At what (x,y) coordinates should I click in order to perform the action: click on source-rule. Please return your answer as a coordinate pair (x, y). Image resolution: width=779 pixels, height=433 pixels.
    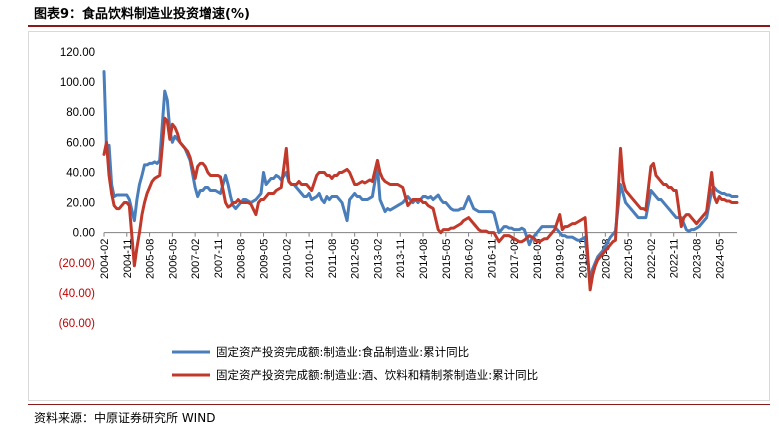
    Looking at the image, I should click on (399, 404).